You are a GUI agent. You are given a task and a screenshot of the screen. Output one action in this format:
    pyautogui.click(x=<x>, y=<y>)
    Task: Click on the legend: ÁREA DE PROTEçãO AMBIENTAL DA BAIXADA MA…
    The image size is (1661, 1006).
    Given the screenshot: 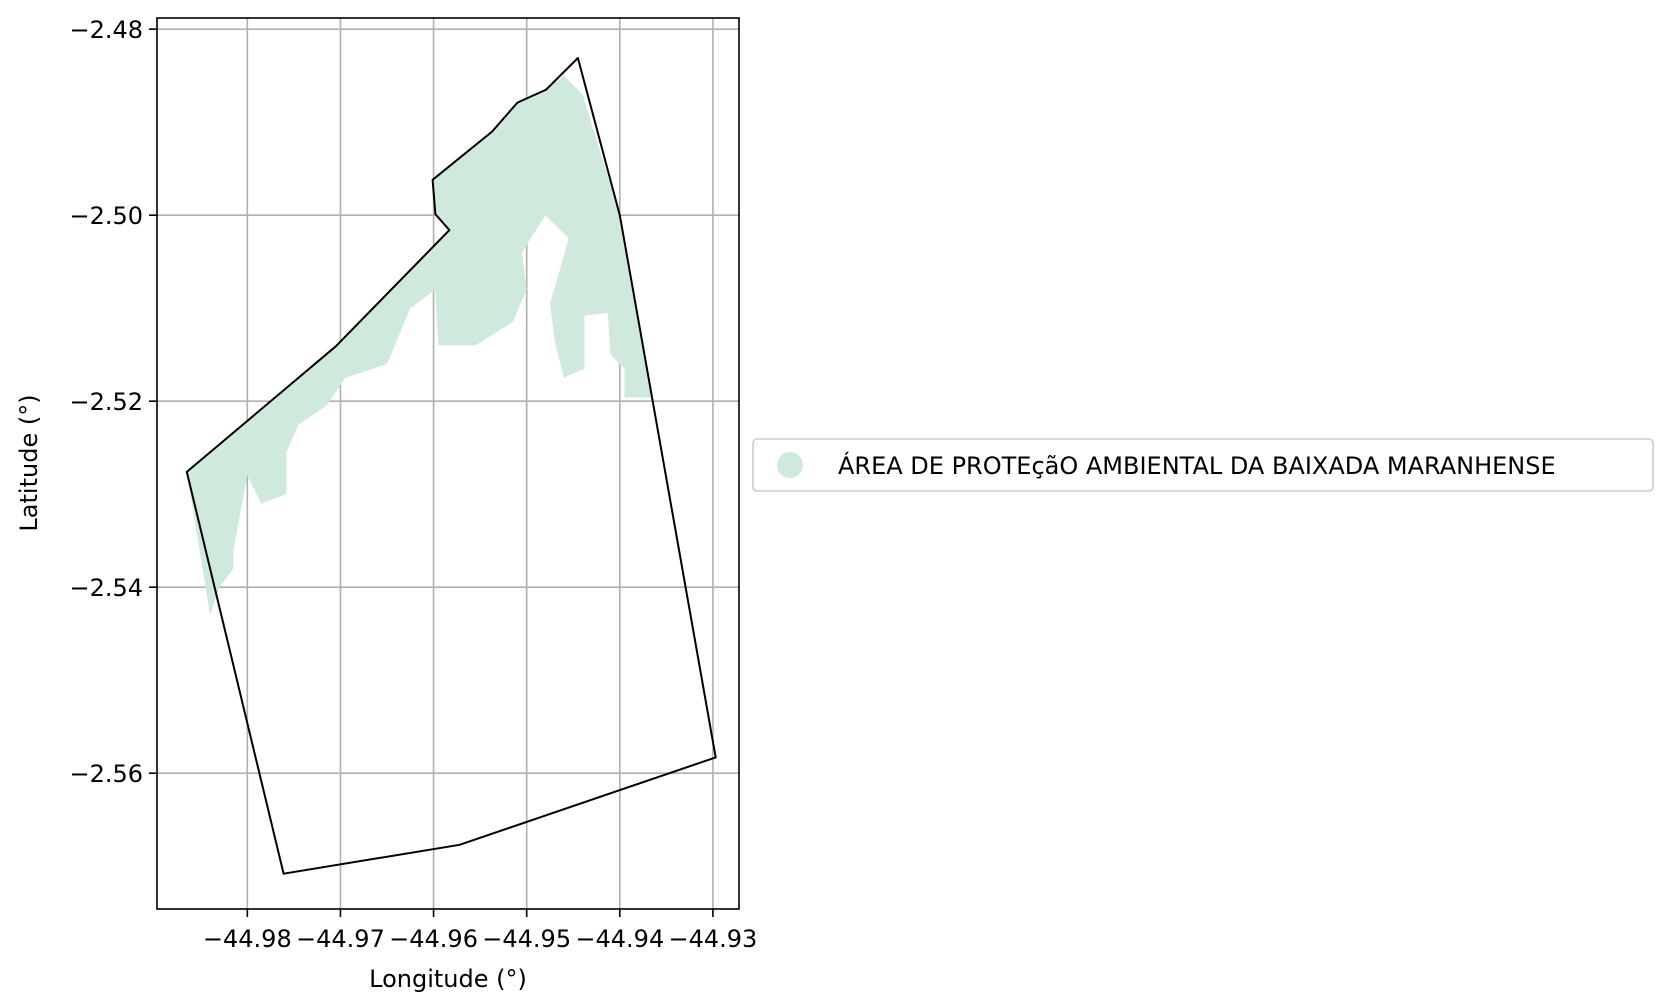 What is the action you would take?
    pyautogui.click(x=1203, y=465)
    